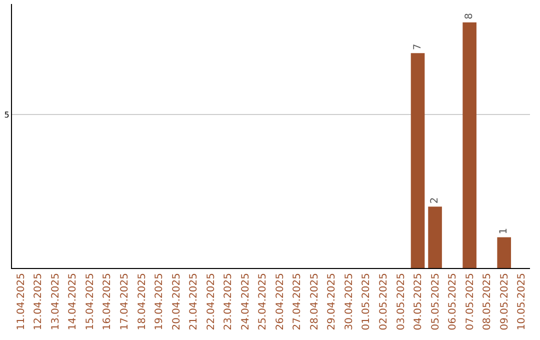  What do you see at coordinates (7, 115) in the screenshot?
I see `y-tick-label: 5` at bounding box center [7, 115].